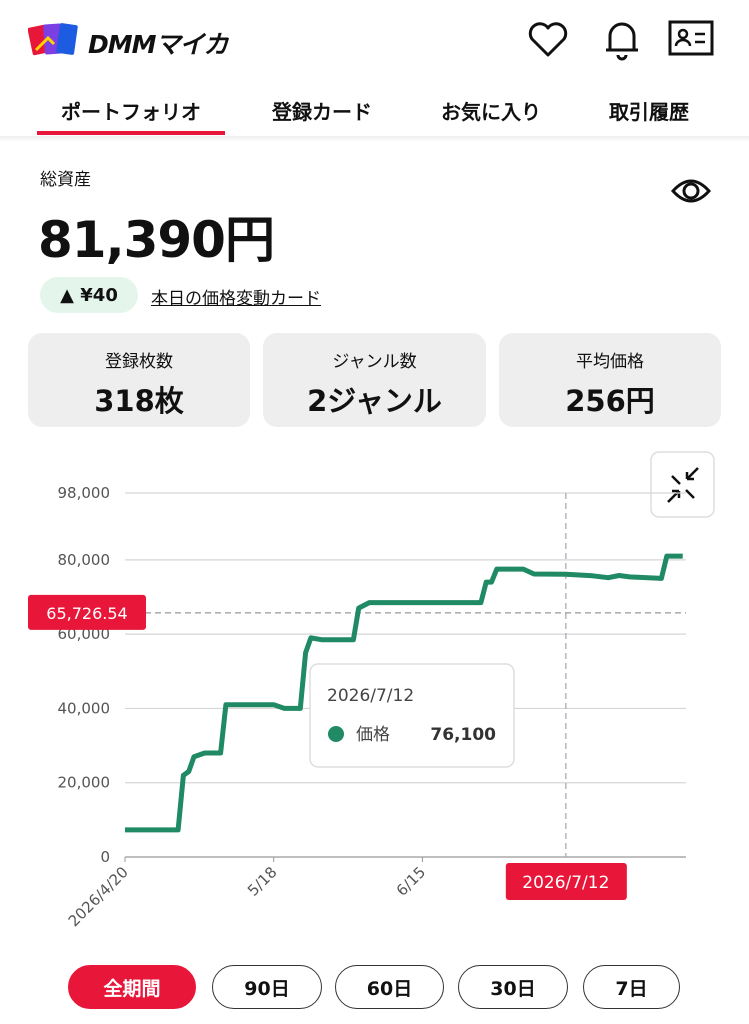 Image resolution: width=749 pixels, height=1024 pixels. I want to click on range-button: 全期間, so click(132, 987).